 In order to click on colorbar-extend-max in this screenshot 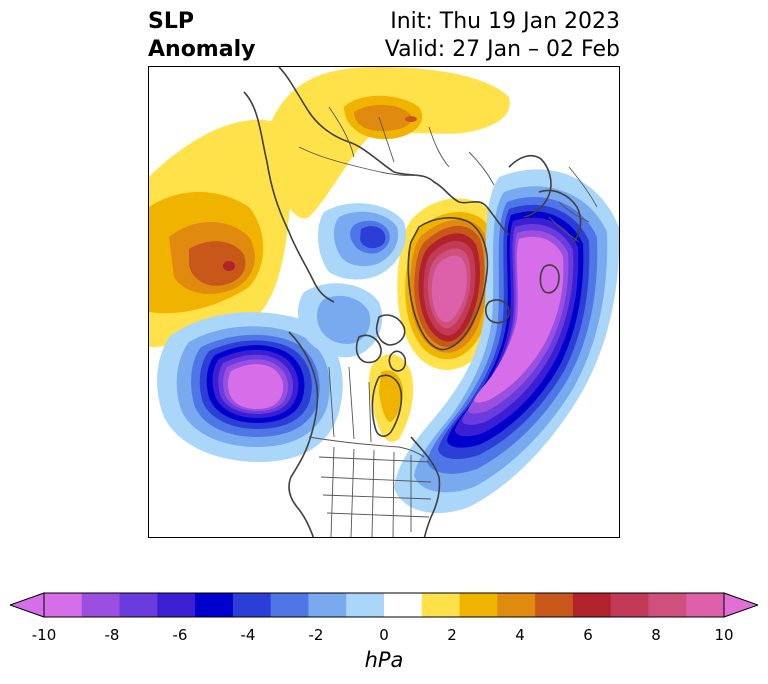, I will do `click(740, 605)`.